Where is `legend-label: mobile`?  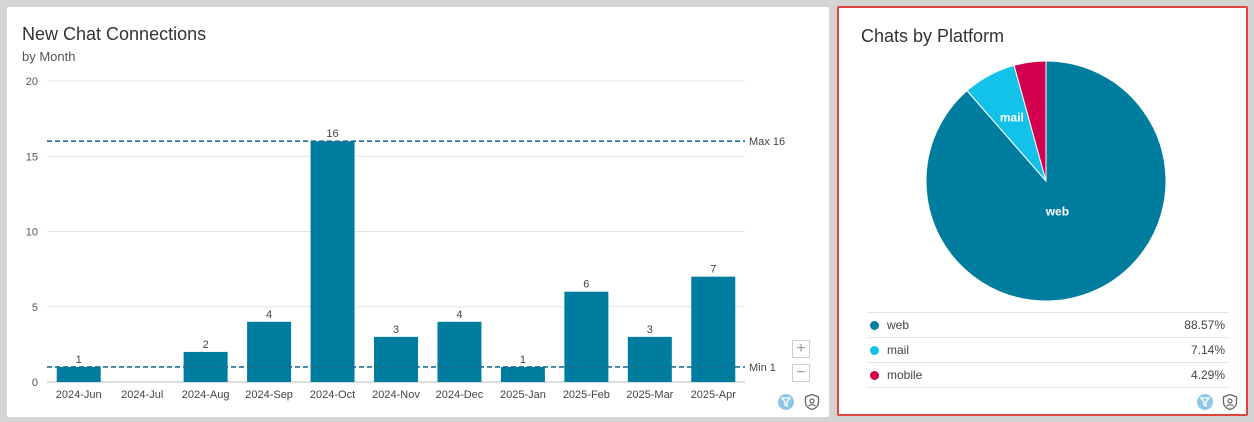
legend-label: mobile is located at coordinates (905, 375).